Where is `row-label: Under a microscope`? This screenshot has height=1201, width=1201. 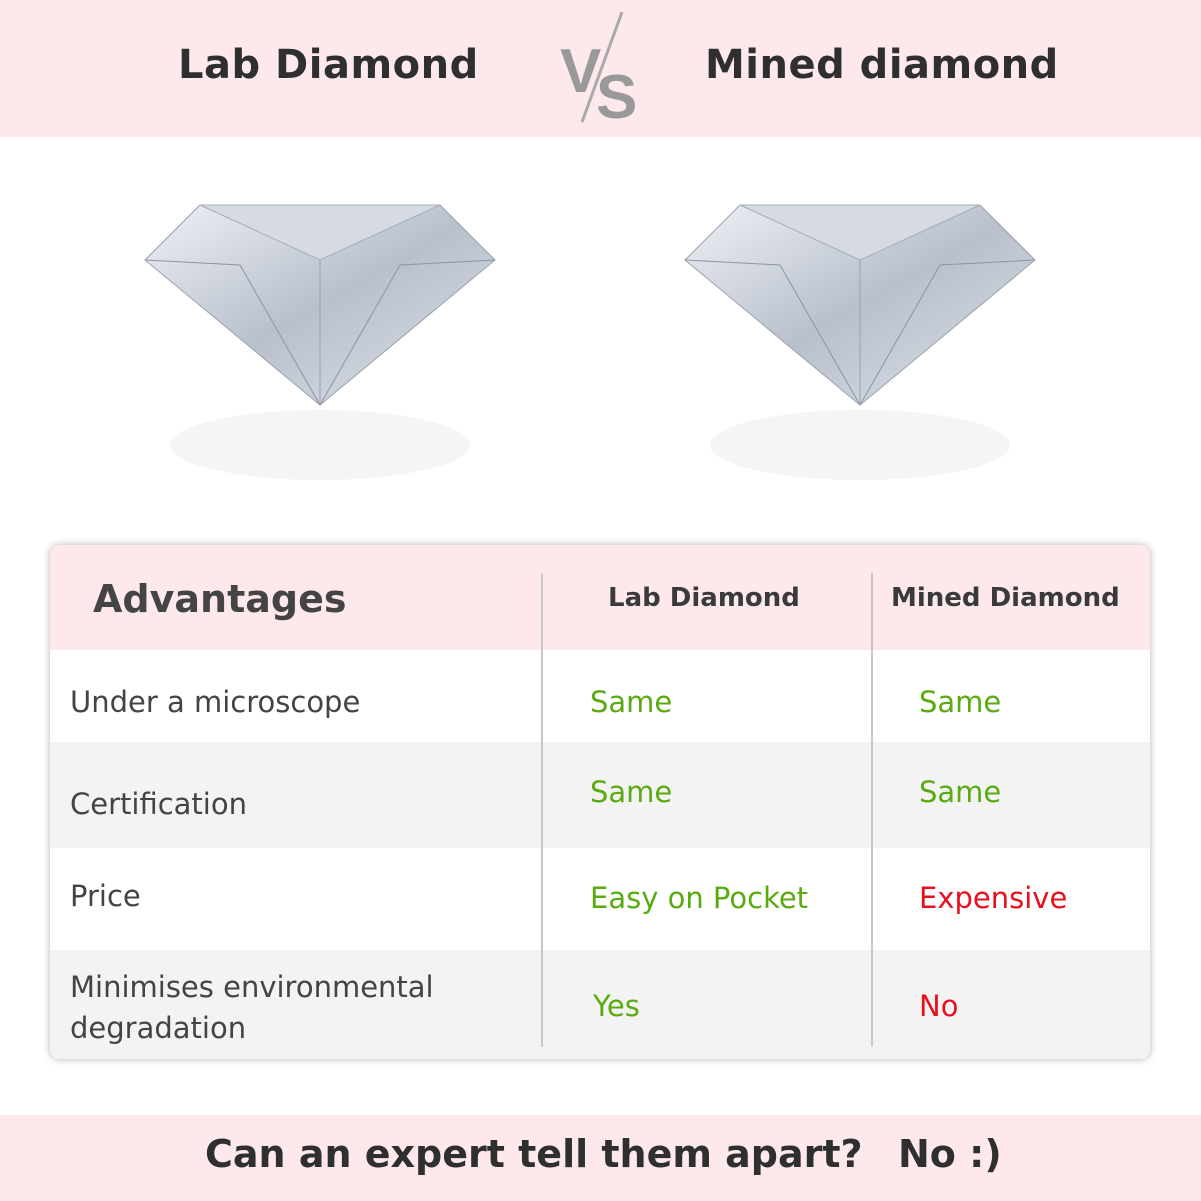 row-label: Under a microscope is located at coordinates (215, 702).